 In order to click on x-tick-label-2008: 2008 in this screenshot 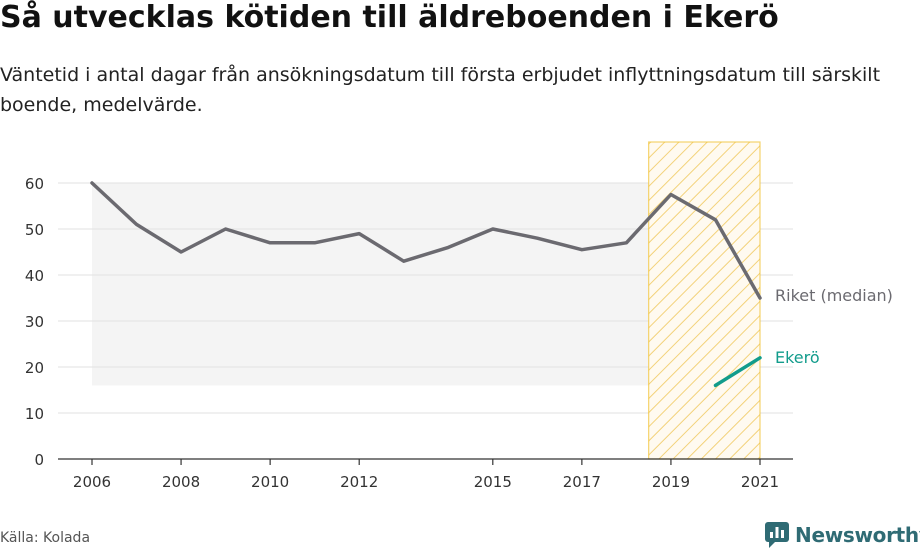, I will do `click(181, 482)`.